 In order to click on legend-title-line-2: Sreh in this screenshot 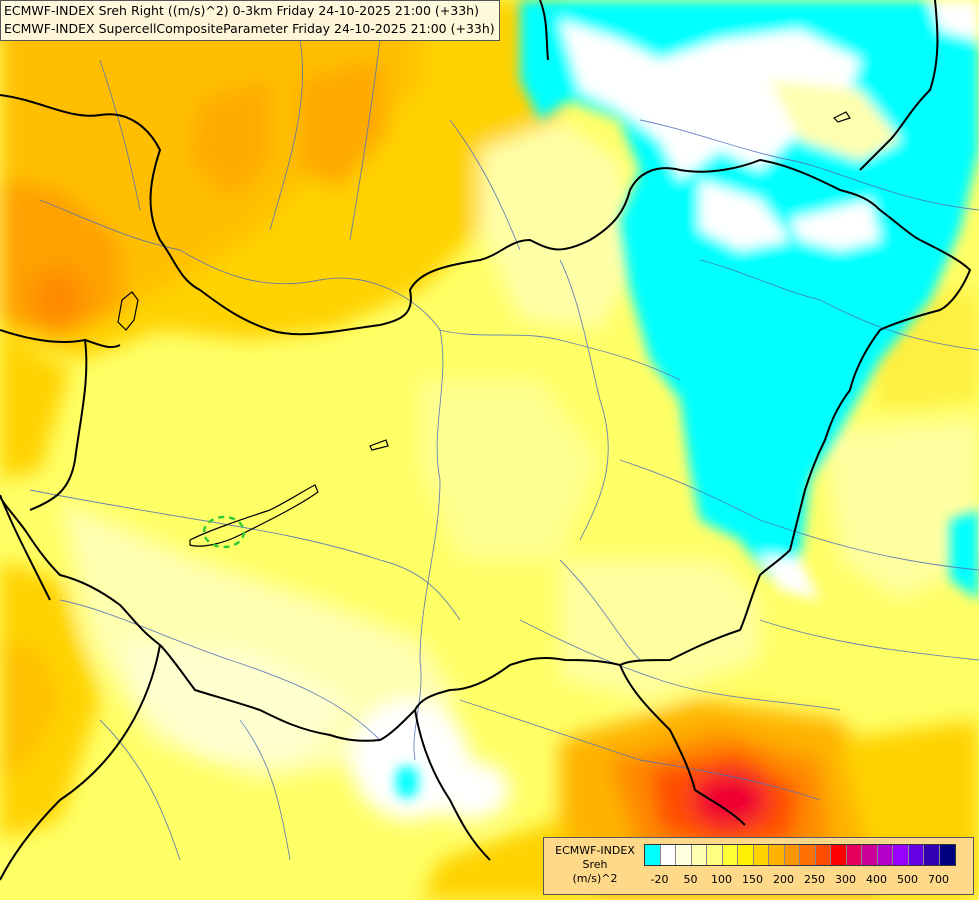, I will do `click(595, 864)`.